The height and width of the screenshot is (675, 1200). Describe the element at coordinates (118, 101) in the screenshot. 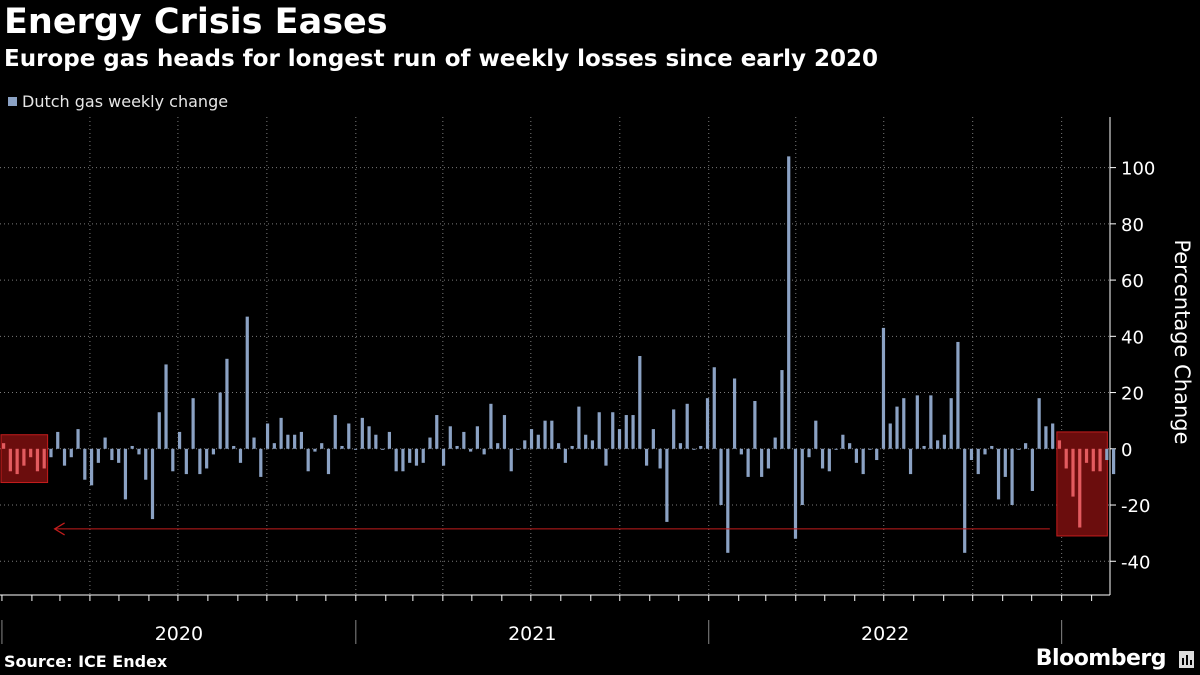

I see `legend: Dutch gas weekly change` at that location.